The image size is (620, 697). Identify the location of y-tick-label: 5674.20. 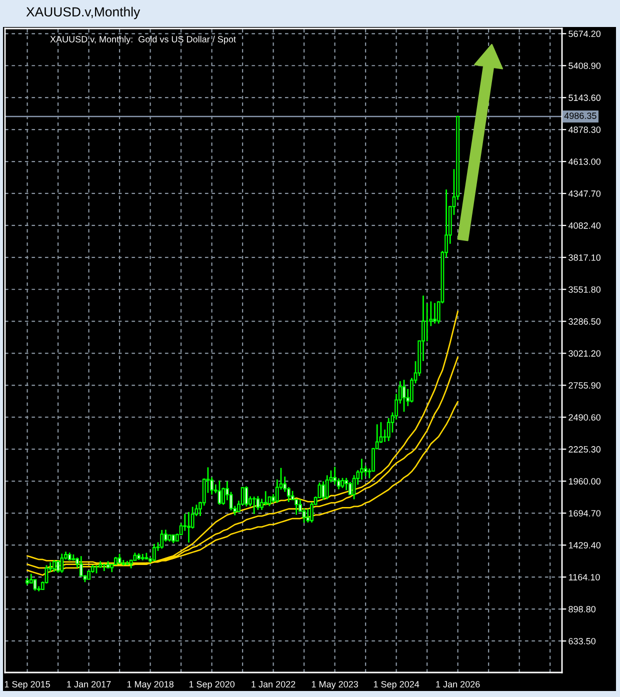
(584, 34).